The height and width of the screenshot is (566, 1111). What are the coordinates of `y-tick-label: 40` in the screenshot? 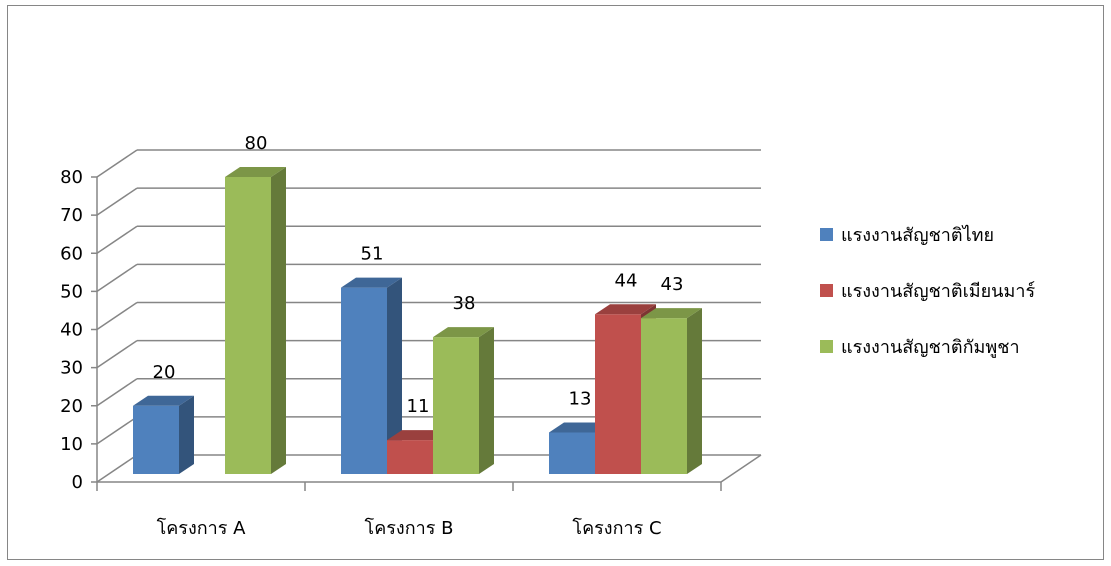 It's located at (71, 330).